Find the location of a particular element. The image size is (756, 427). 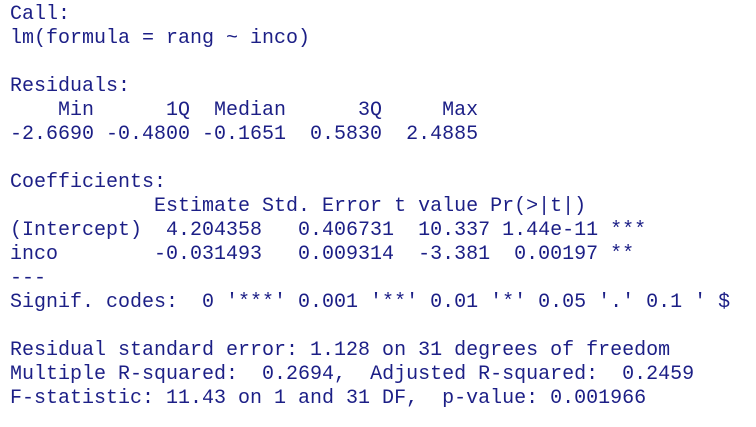

console-line: Estimate Std. Error t value Pr(>|t|) is located at coordinates (322, 206).